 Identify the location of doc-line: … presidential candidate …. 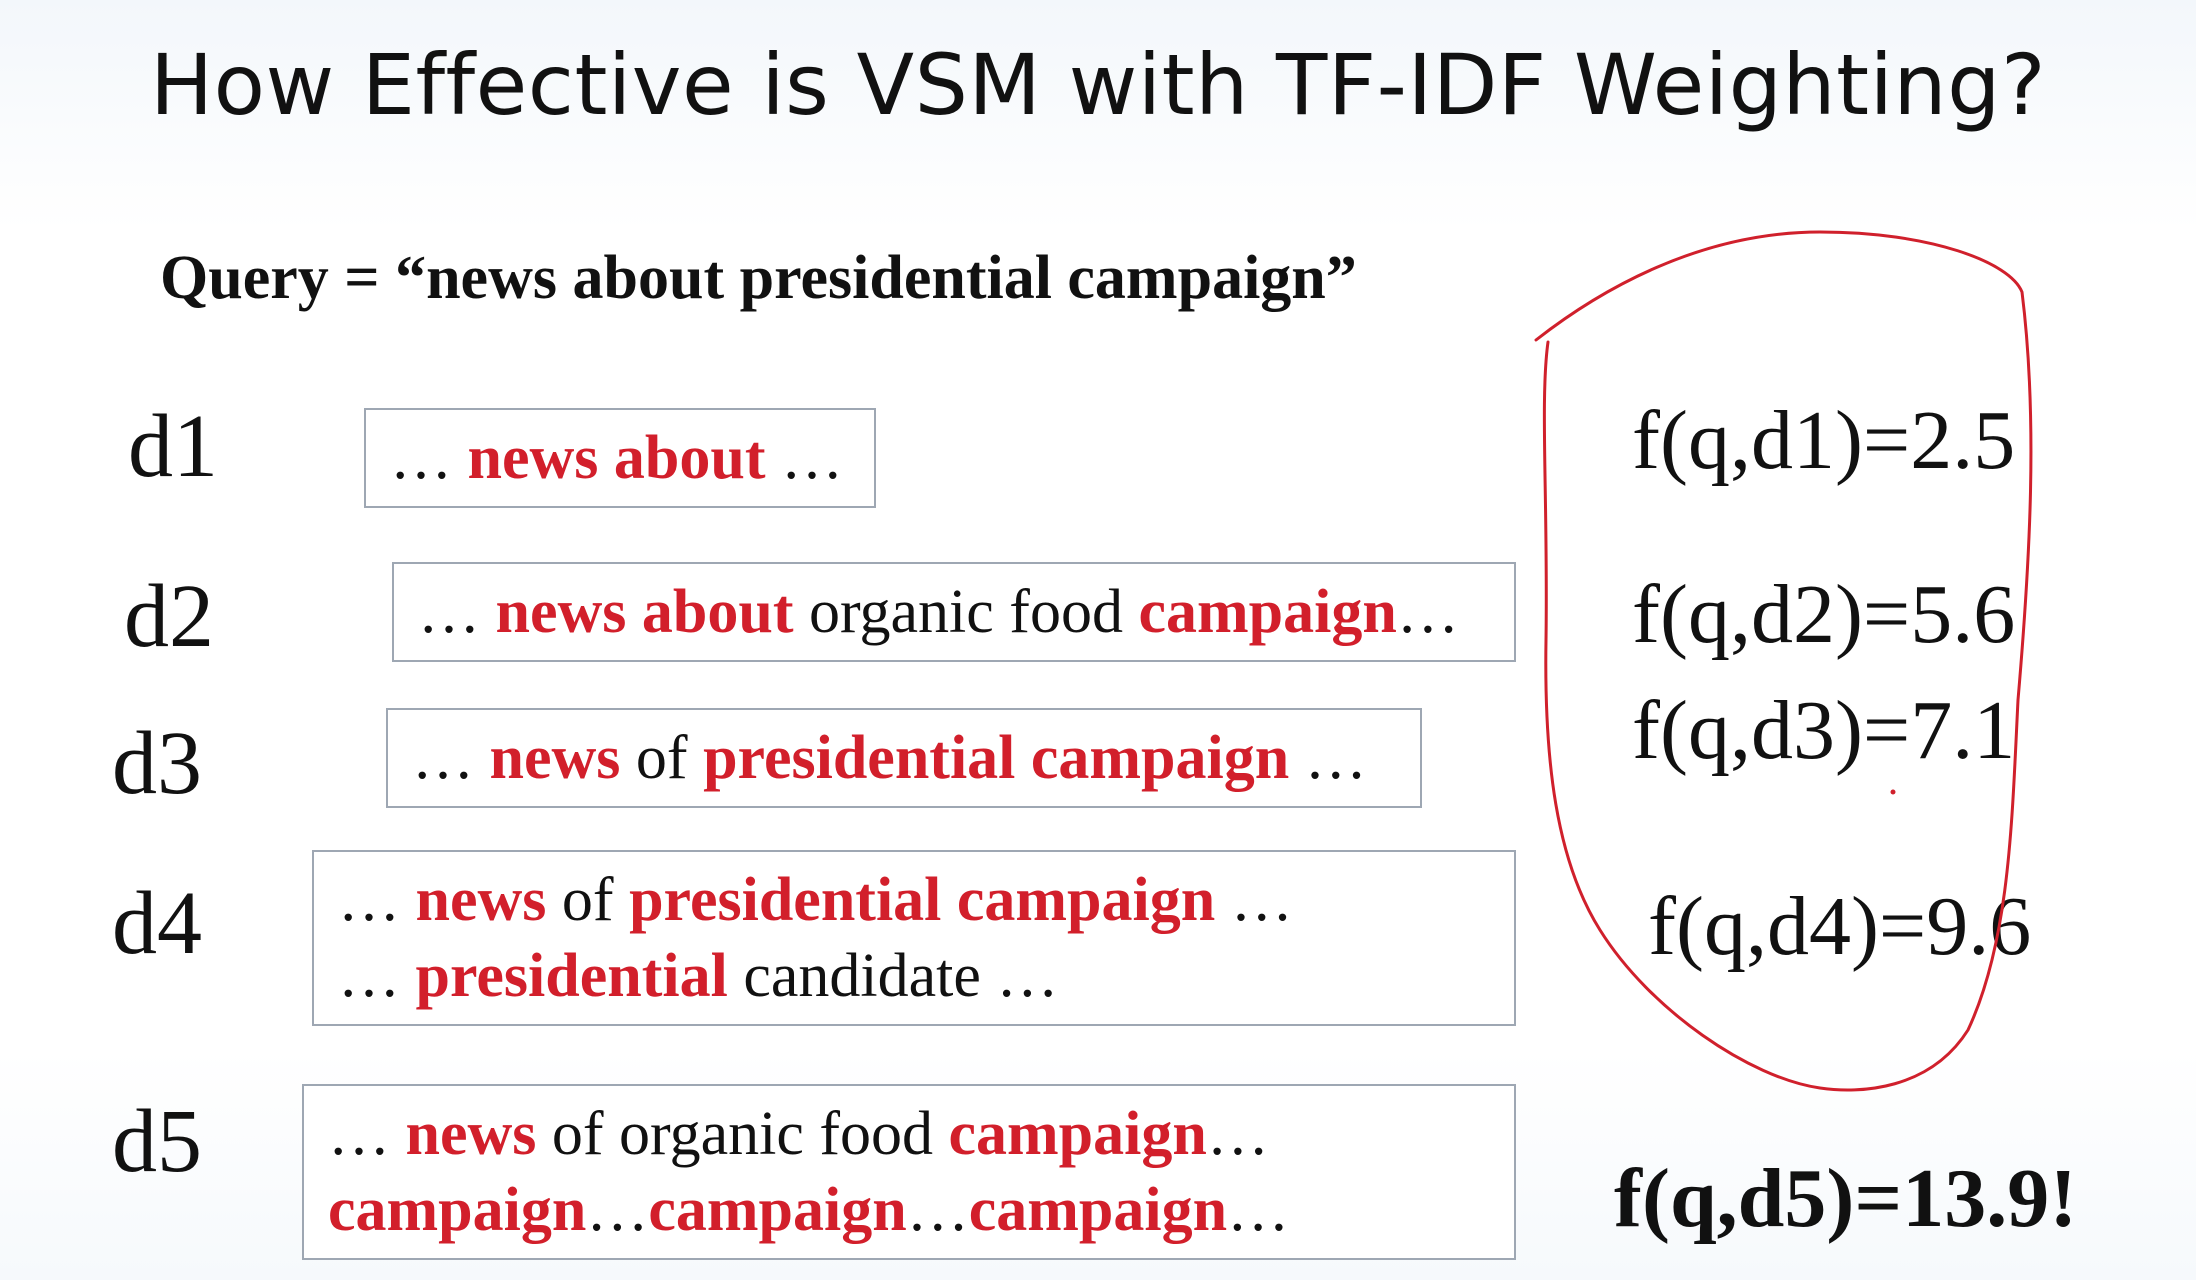
(914, 976).